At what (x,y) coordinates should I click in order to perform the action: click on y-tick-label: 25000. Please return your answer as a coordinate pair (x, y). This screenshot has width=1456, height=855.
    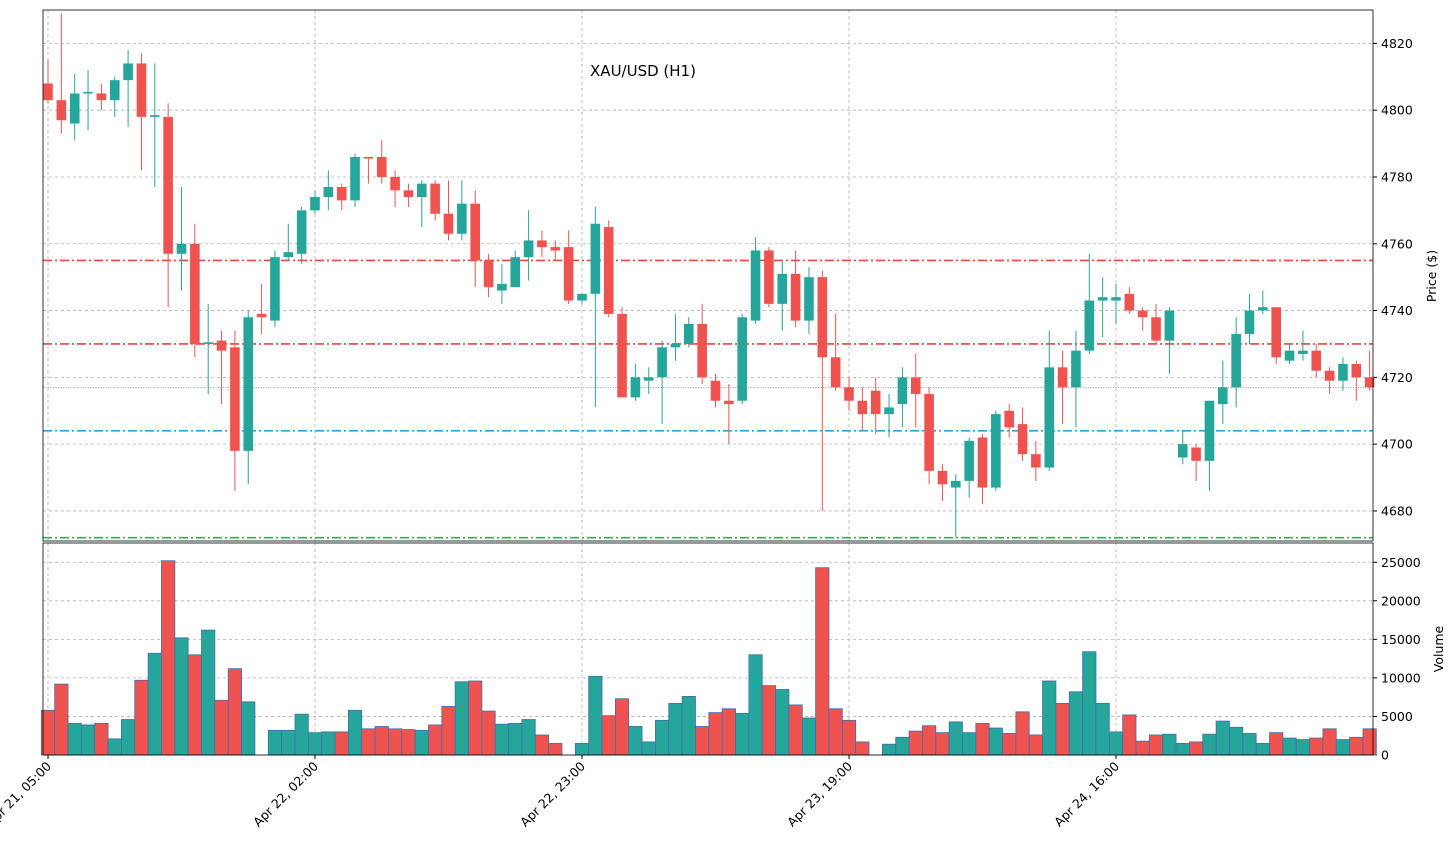
    Looking at the image, I should click on (1401, 562).